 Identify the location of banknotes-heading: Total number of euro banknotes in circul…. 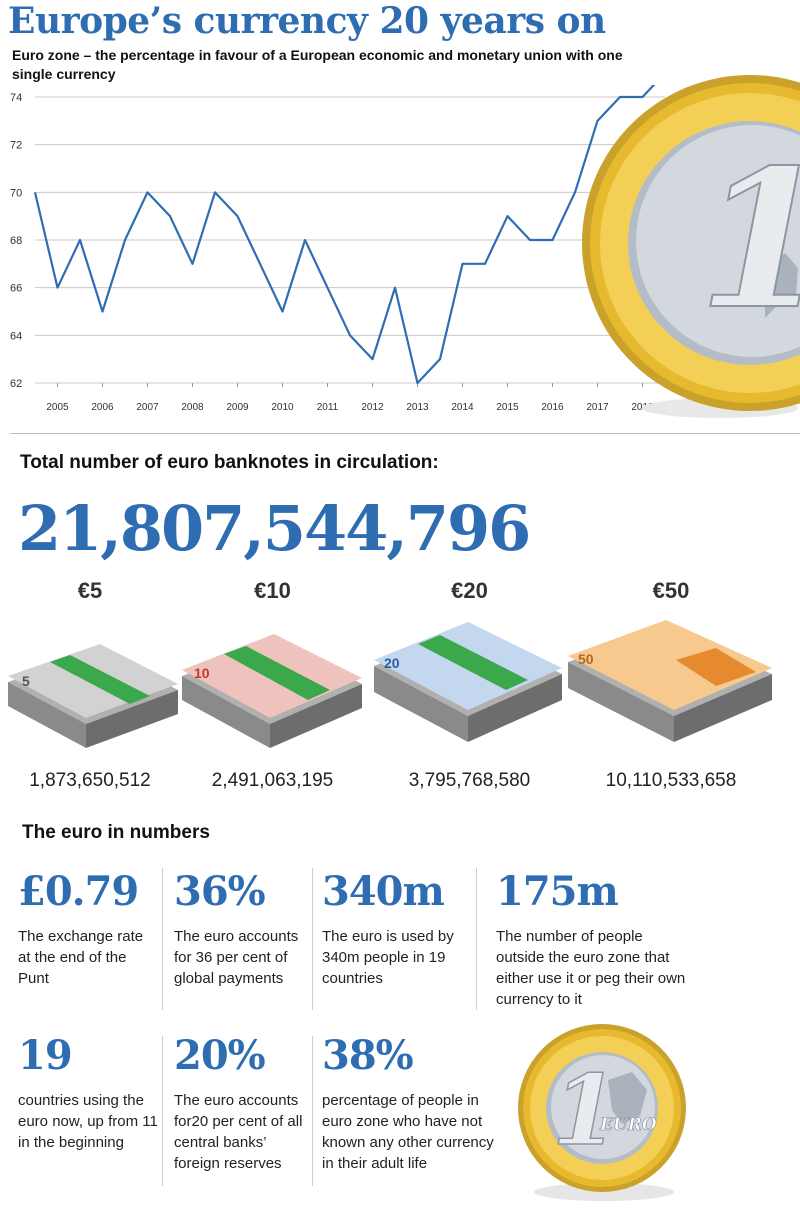
(229, 462).